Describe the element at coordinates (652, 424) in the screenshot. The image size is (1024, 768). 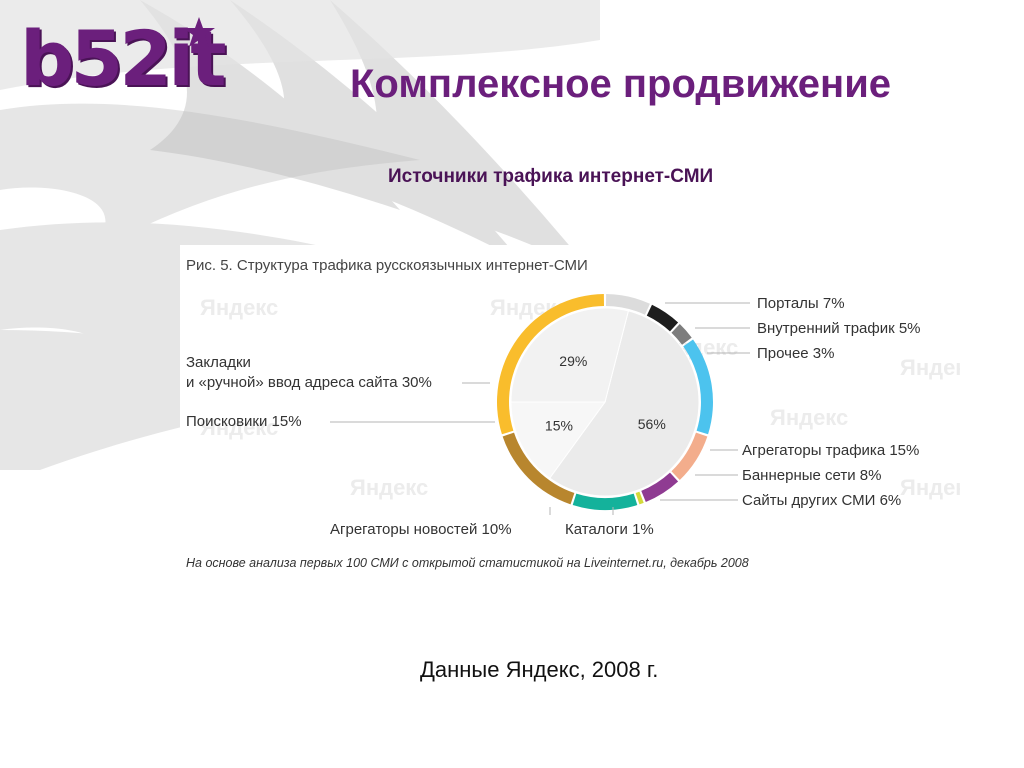
I see `pie-slice-label: 56%` at that location.